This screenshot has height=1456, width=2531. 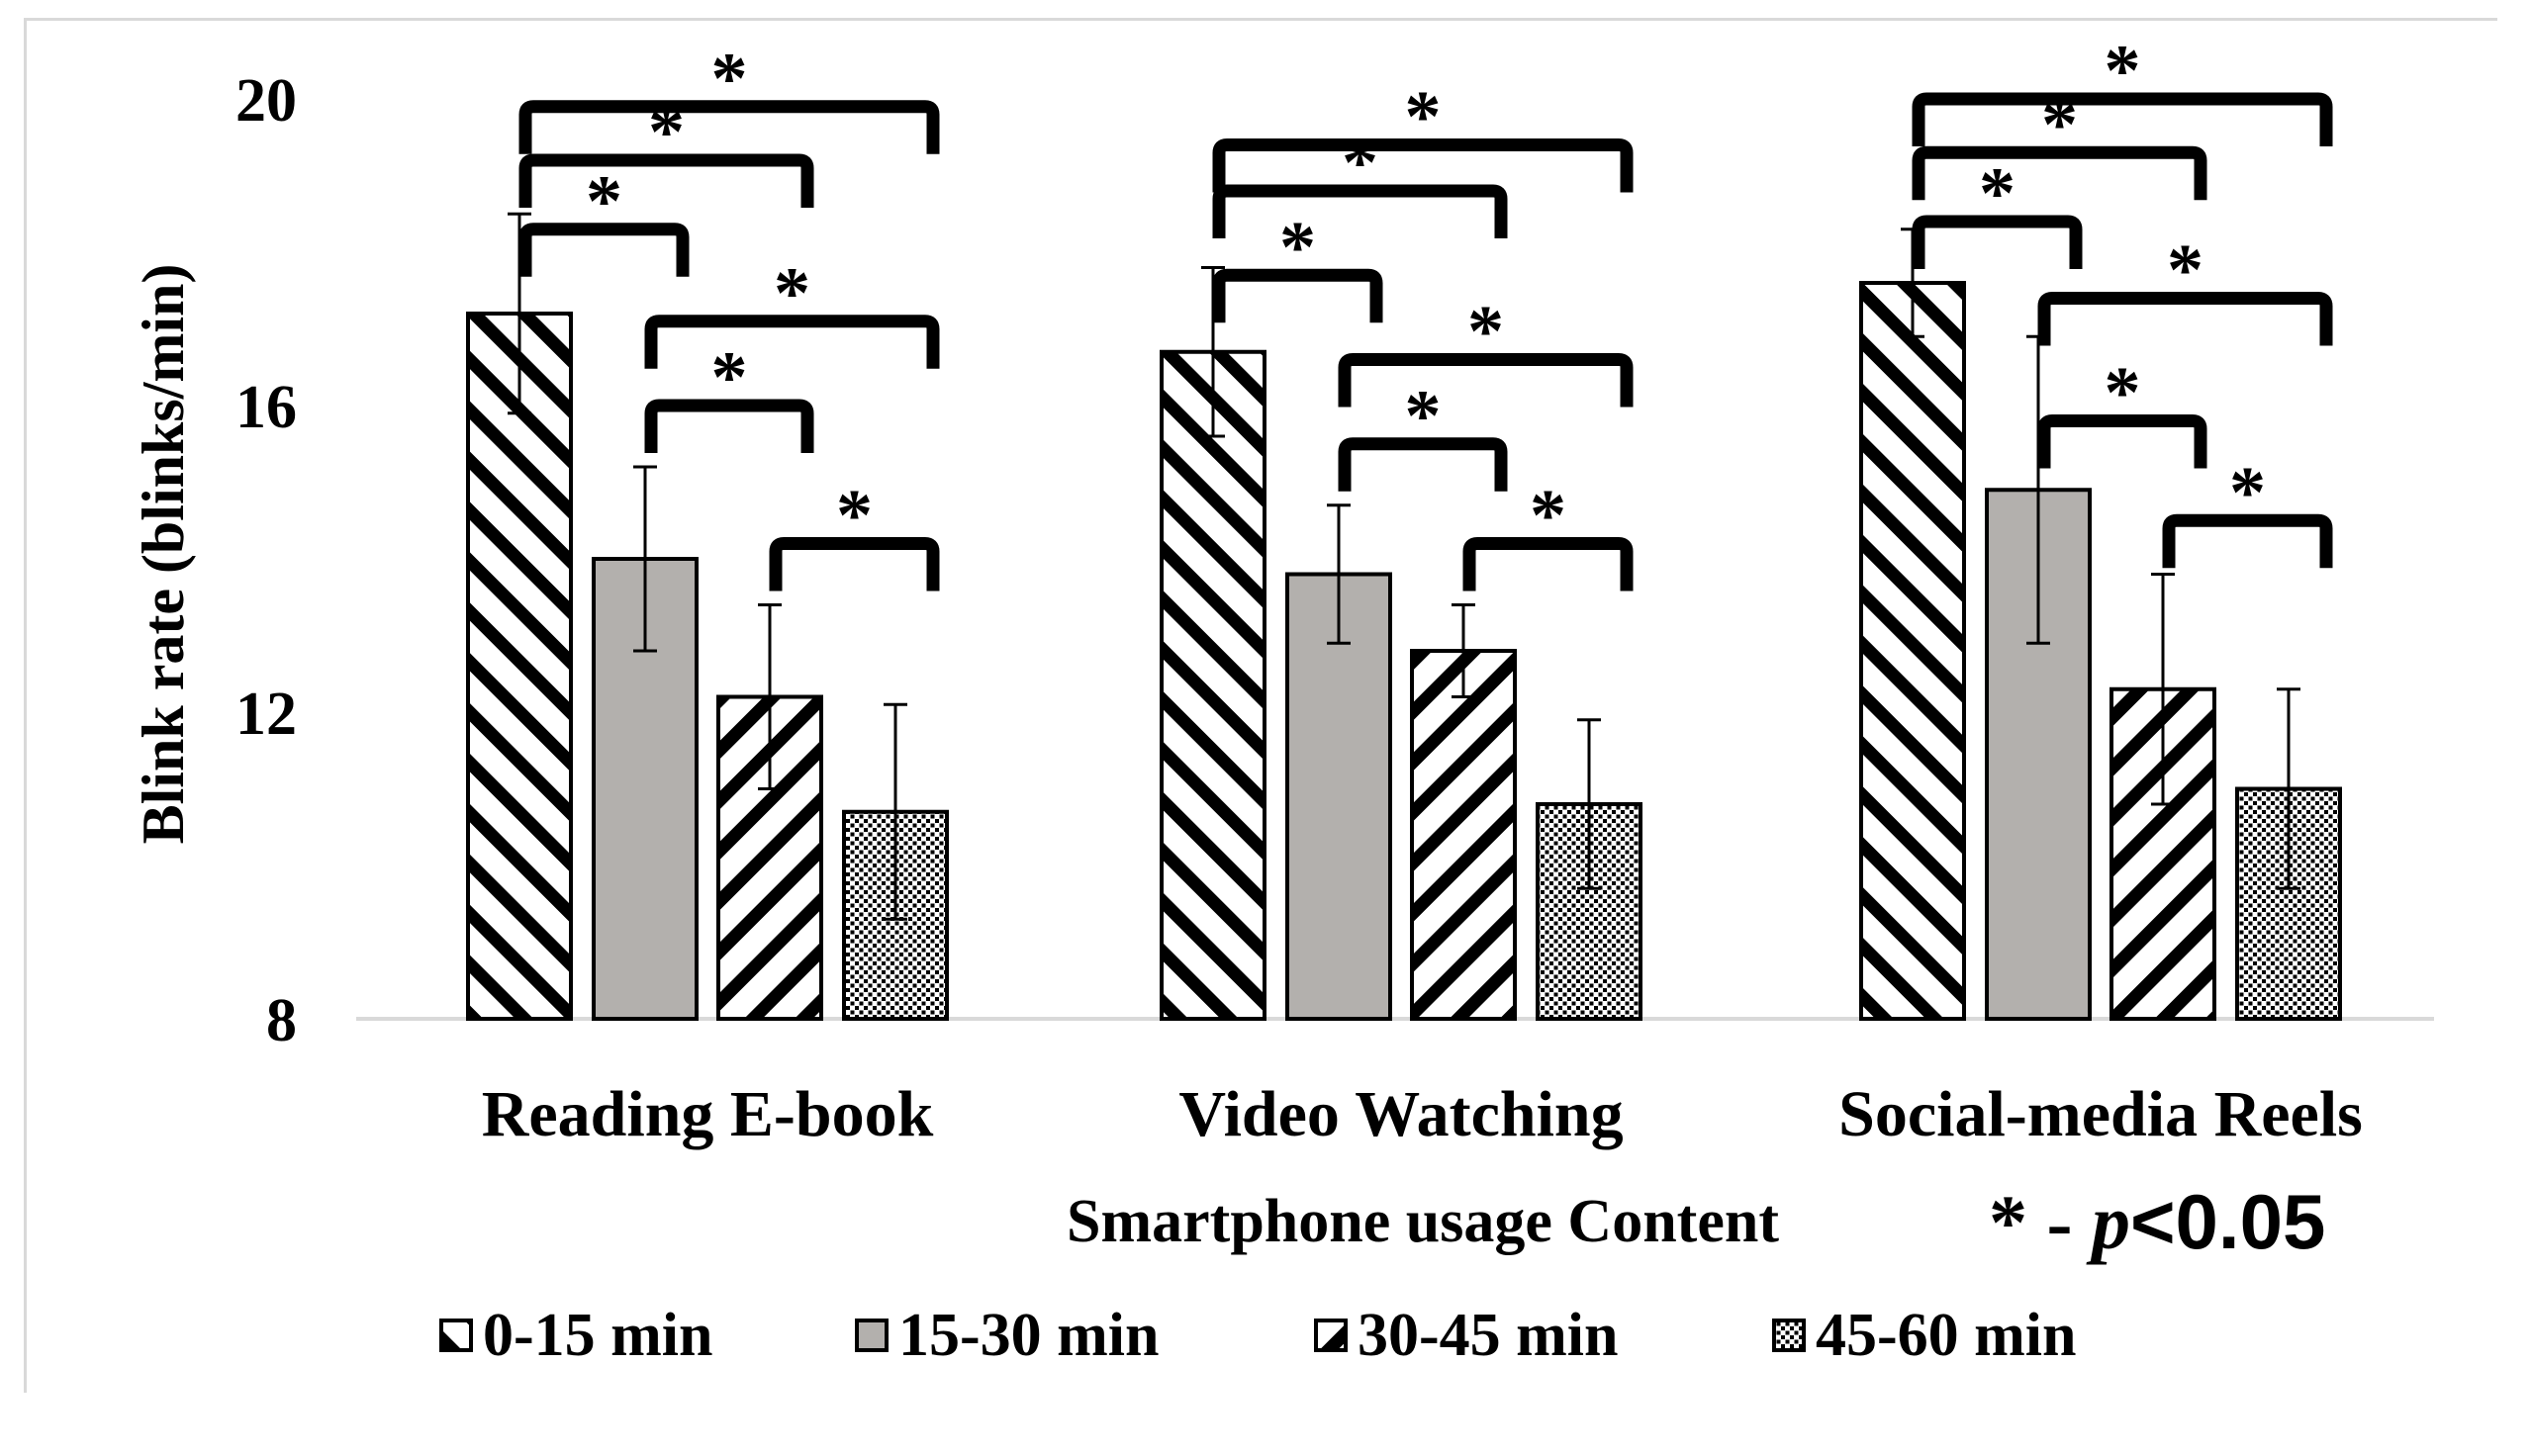 I want to click on x-category-label: Video Watching, so click(x=1400, y=1114).